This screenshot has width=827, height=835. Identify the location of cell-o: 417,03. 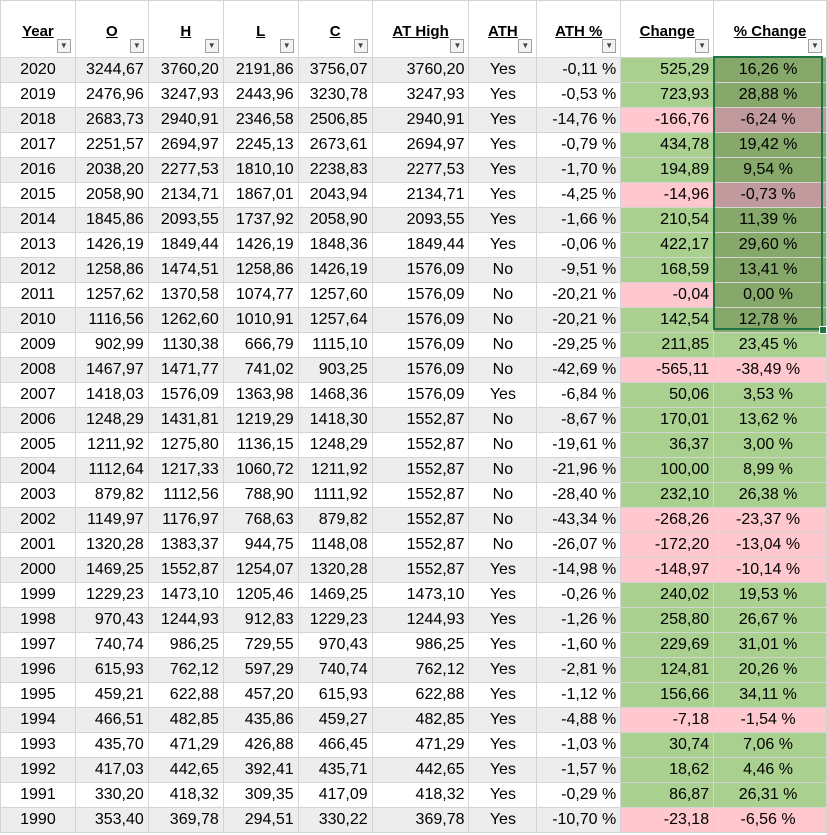
(111, 770).